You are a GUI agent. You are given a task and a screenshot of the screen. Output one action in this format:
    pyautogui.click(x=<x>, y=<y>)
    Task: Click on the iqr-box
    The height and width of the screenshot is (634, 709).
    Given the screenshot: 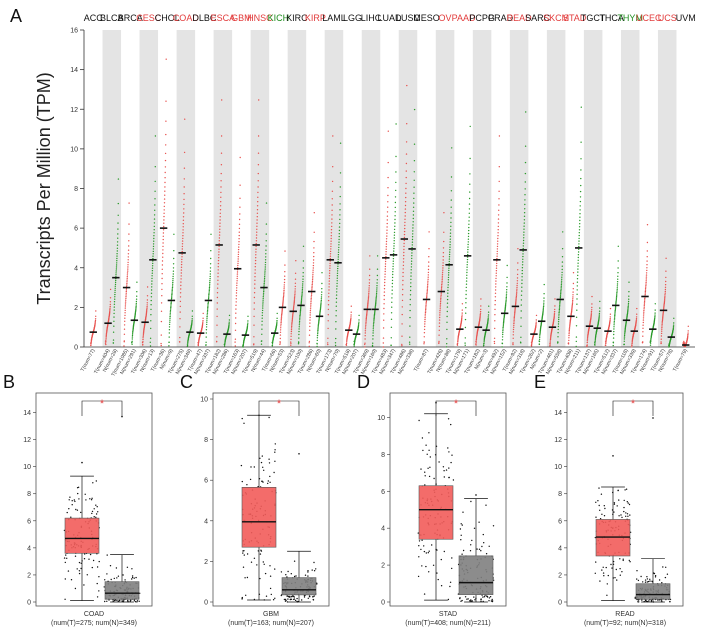 What is the action you would take?
    pyautogui.click(x=122, y=590)
    